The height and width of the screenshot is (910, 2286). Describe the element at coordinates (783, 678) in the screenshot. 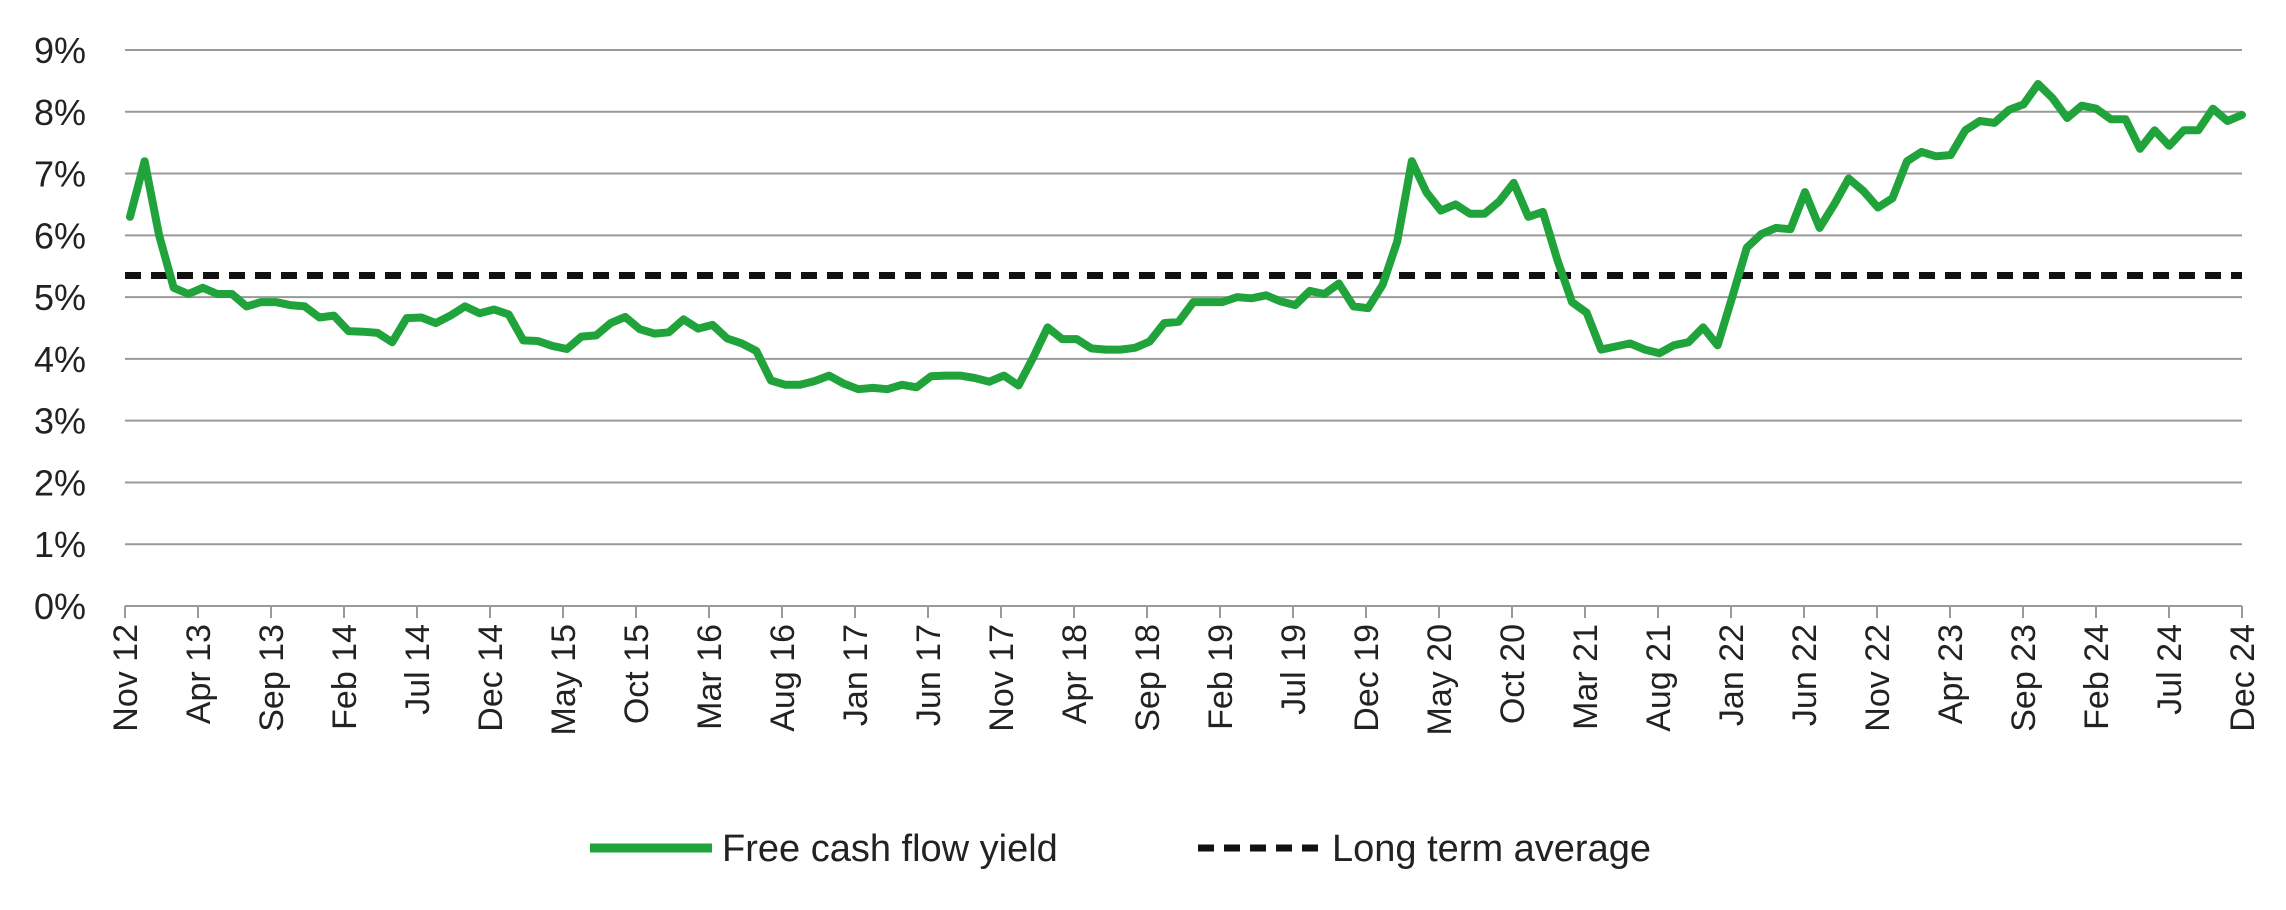

I see `x-tick-label: Aug 16` at that location.